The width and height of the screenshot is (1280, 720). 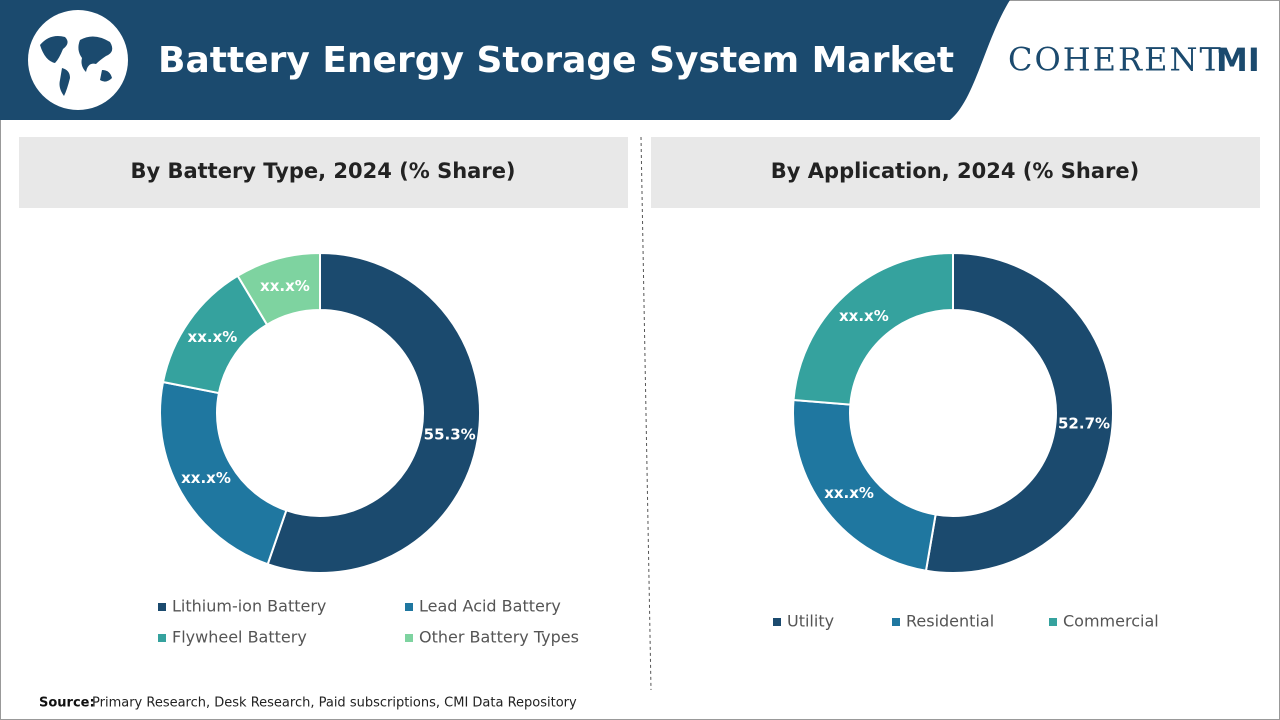 I want to click on header-band, so click(x=505, y=60).